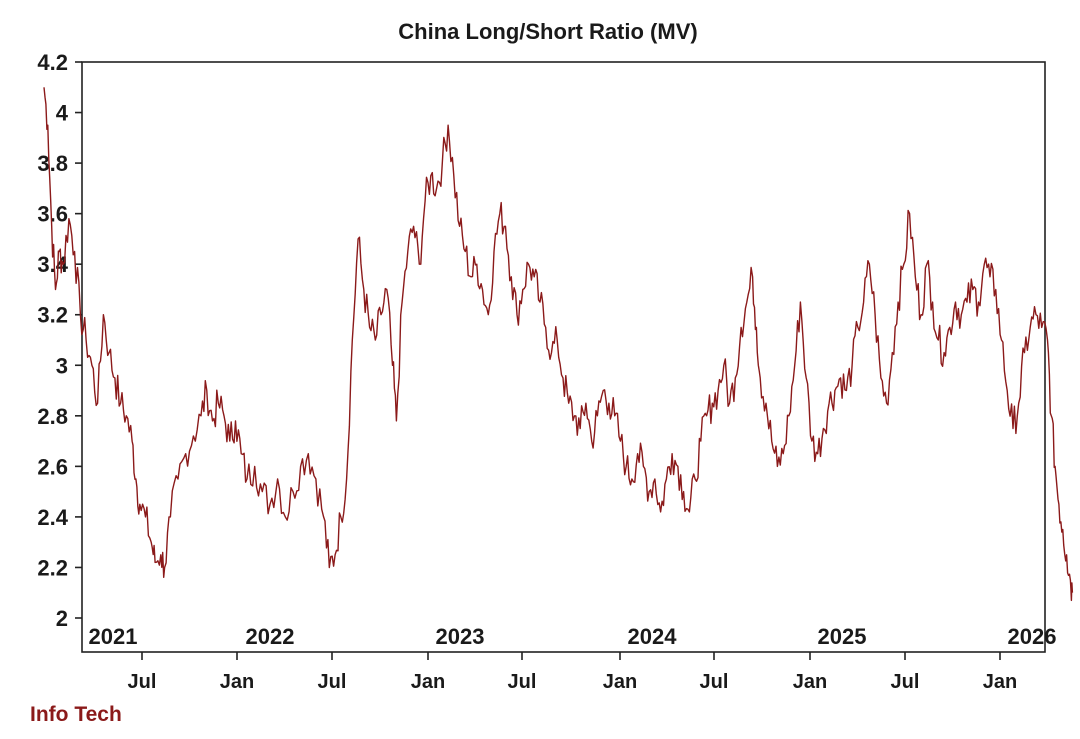  Describe the element at coordinates (62, 113) in the screenshot. I see `y-tick-label: 4` at that location.